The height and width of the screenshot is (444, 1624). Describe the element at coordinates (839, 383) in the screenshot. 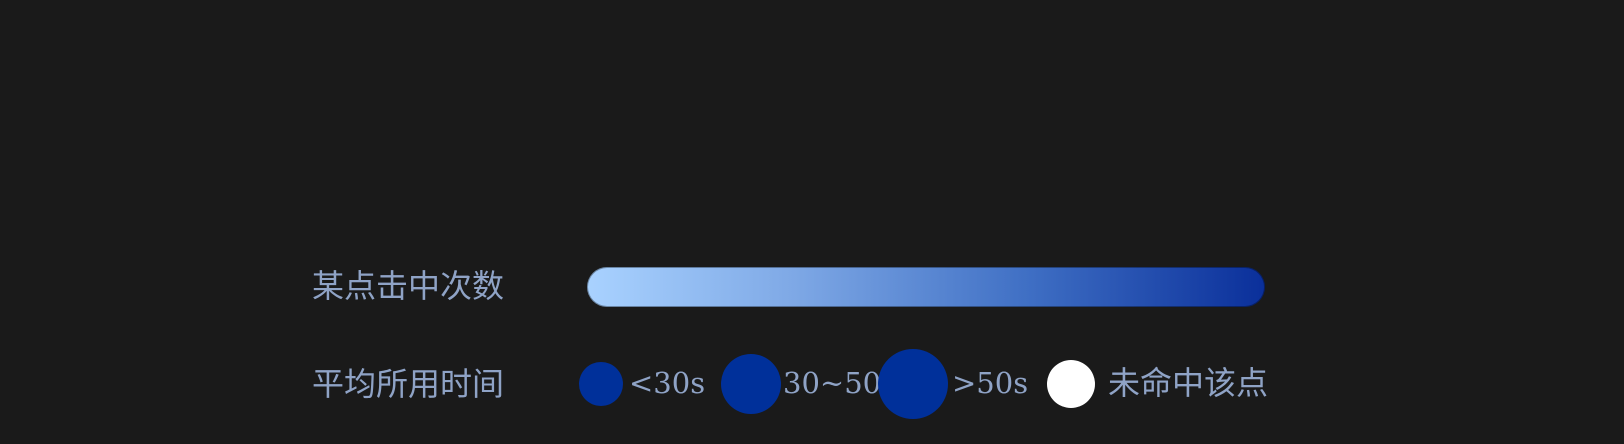

I see `time-30-50s-label: 30~50s` at that location.